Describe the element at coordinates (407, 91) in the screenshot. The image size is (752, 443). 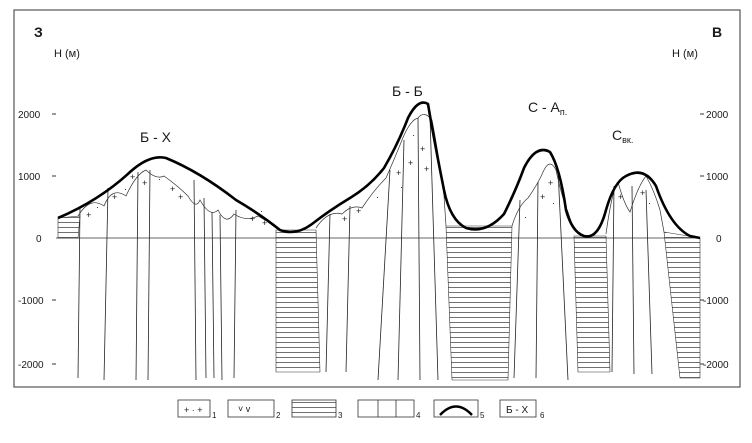
I see `label-b-b: Б - Б` at that location.